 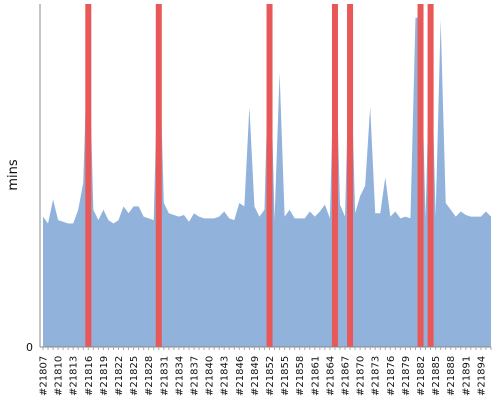 What do you see at coordinates (179, 376) in the screenshot?
I see `x-tick-label: #21834` at bounding box center [179, 376].